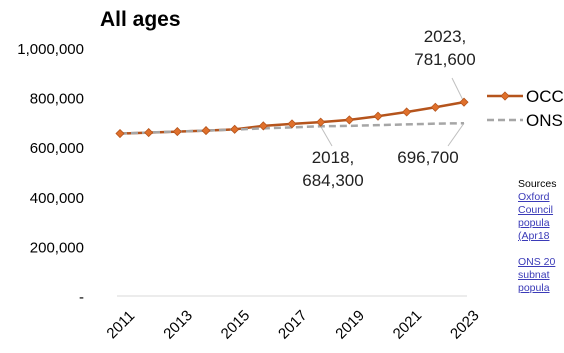  What do you see at coordinates (536, 210) in the screenshot?
I see `source-link-1-line-2: Council` at bounding box center [536, 210].